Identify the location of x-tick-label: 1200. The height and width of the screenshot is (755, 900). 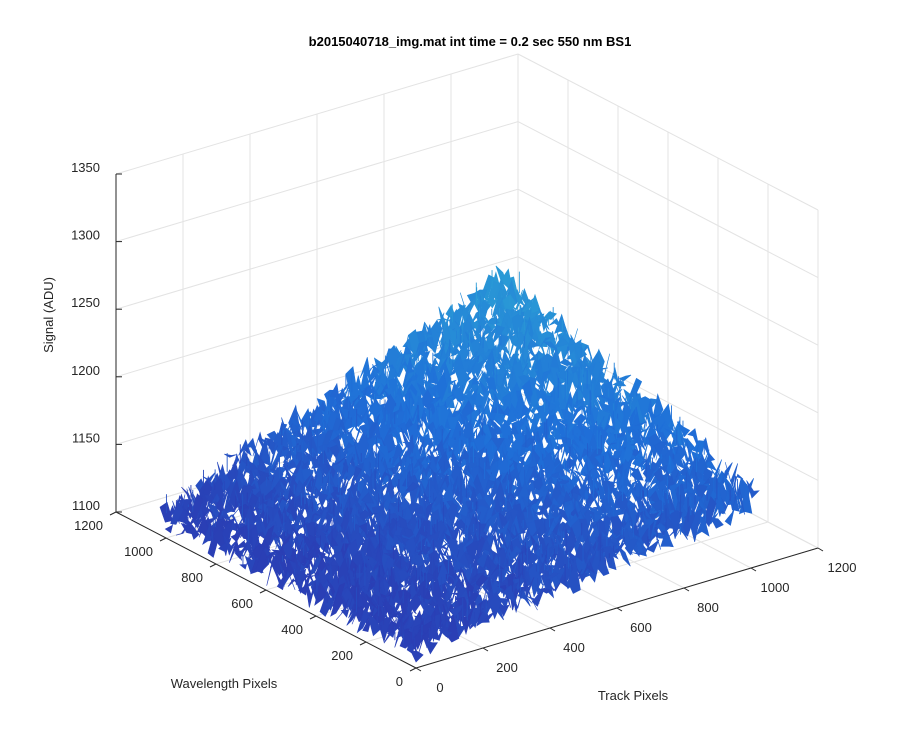
(842, 567).